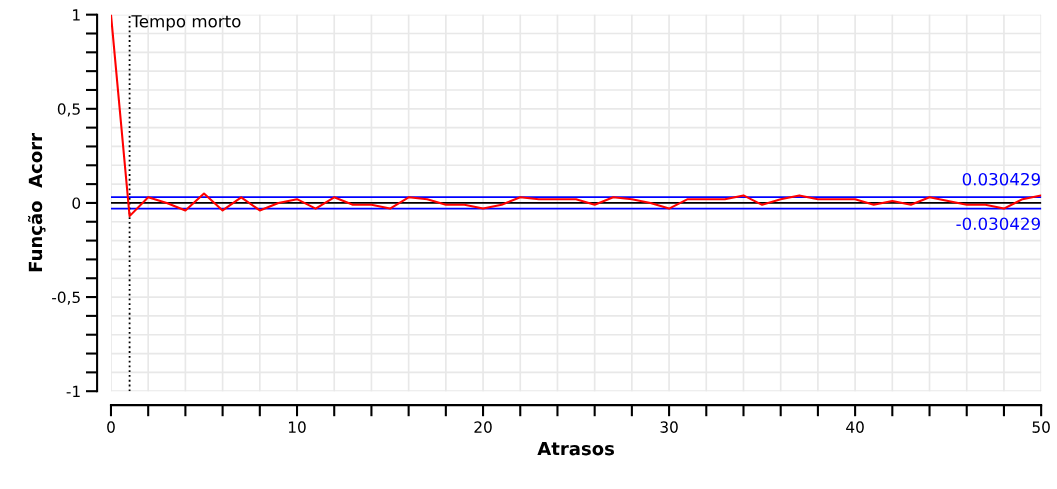  What do you see at coordinates (297, 427) in the screenshot?
I see `x-tick-label: 10` at bounding box center [297, 427].